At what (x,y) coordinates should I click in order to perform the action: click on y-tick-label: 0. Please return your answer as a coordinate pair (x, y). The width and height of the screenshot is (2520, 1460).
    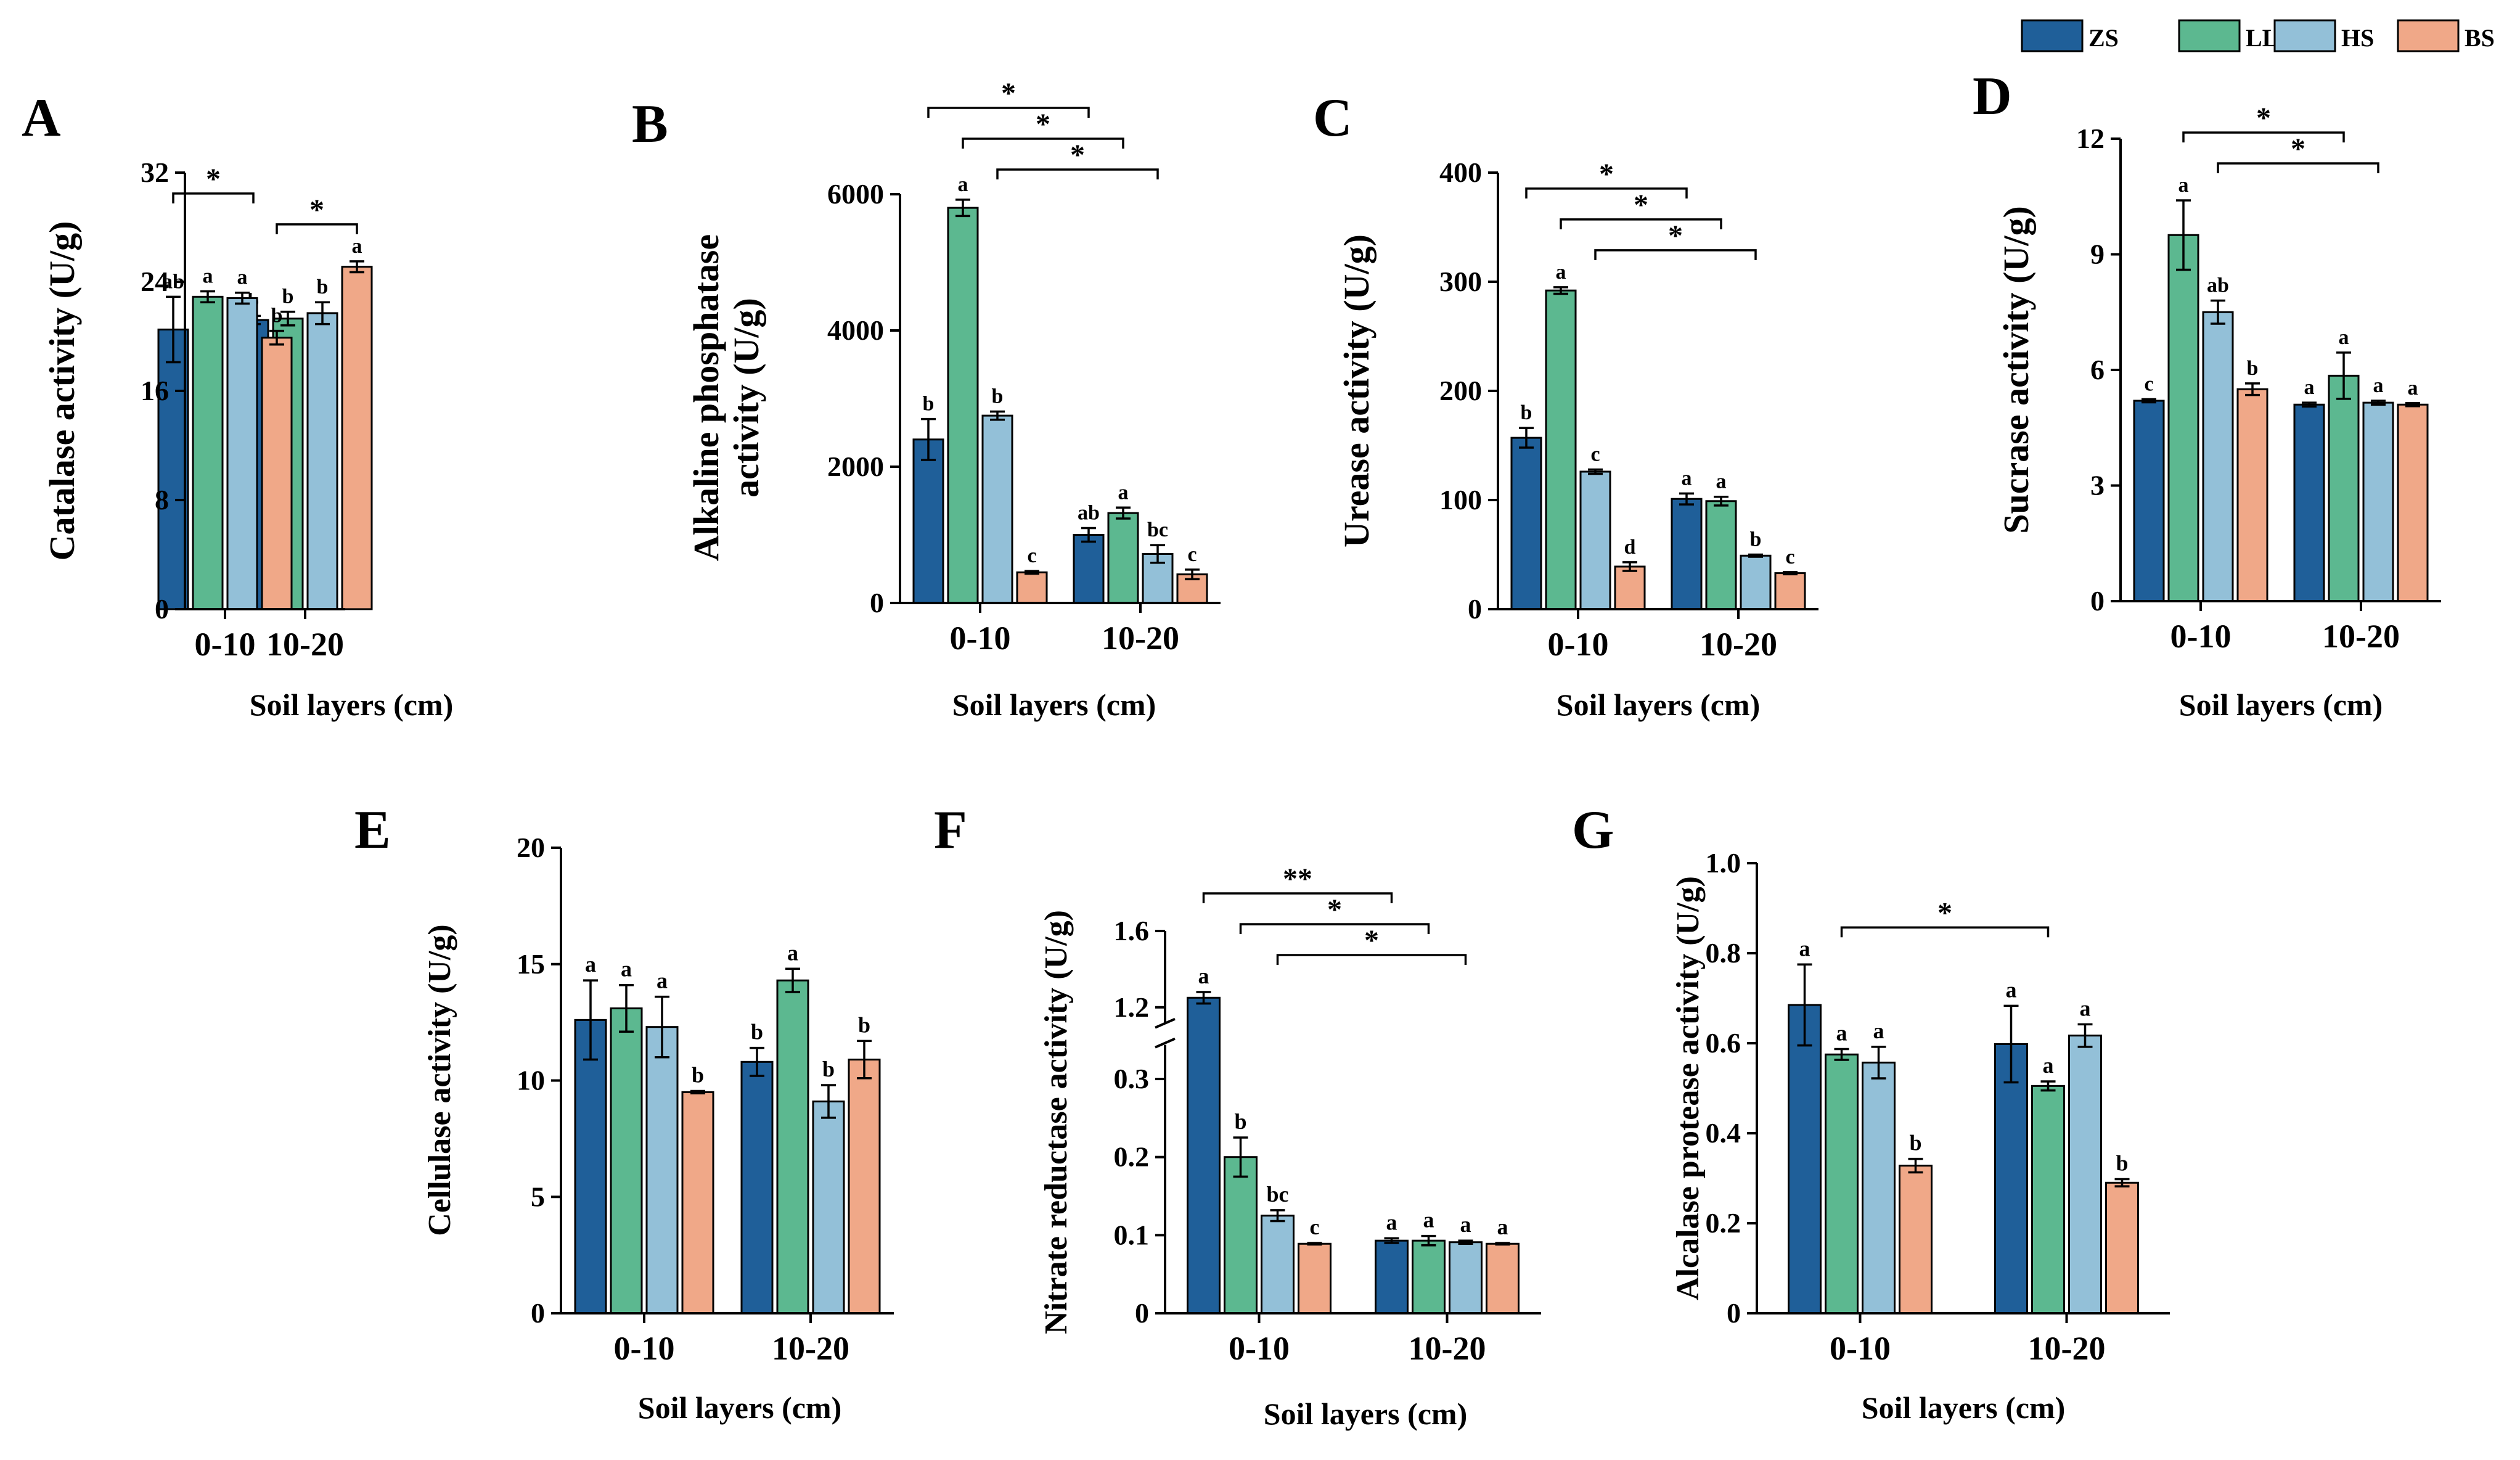
    Looking at the image, I should click on (1734, 1313).